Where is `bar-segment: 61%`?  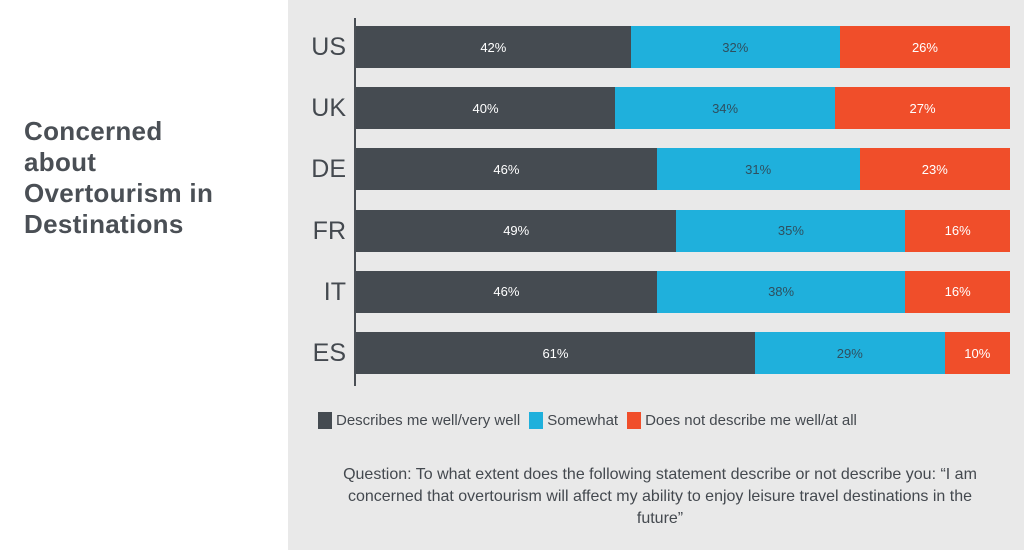
bar-segment: 61% is located at coordinates (555, 353).